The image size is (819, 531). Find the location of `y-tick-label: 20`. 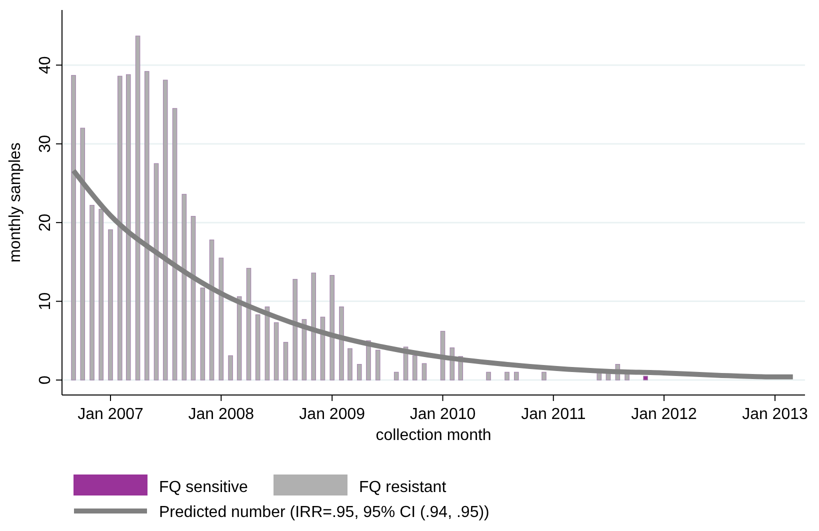

y-tick-label: 20 is located at coordinates (45, 223).